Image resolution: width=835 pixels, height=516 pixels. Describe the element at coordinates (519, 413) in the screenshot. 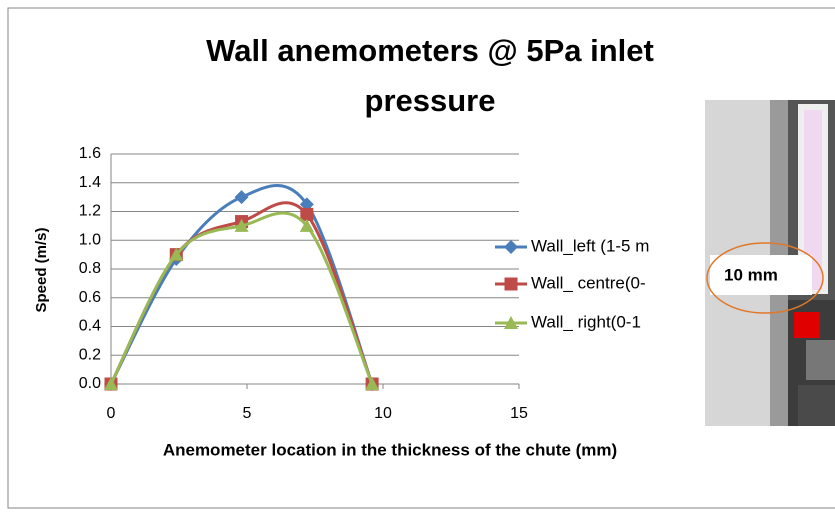

I see `x-tick-label: 15` at that location.